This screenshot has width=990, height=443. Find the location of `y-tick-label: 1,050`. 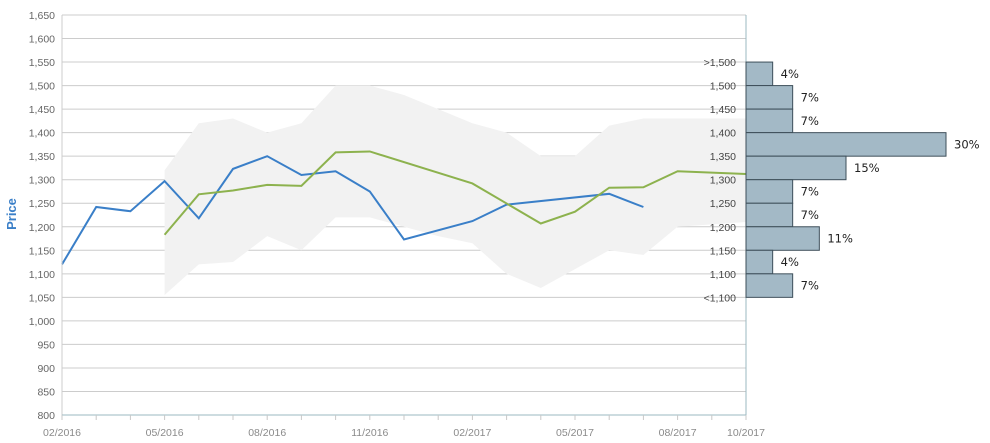

y-tick-label: 1,050 is located at coordinates (42, 298).